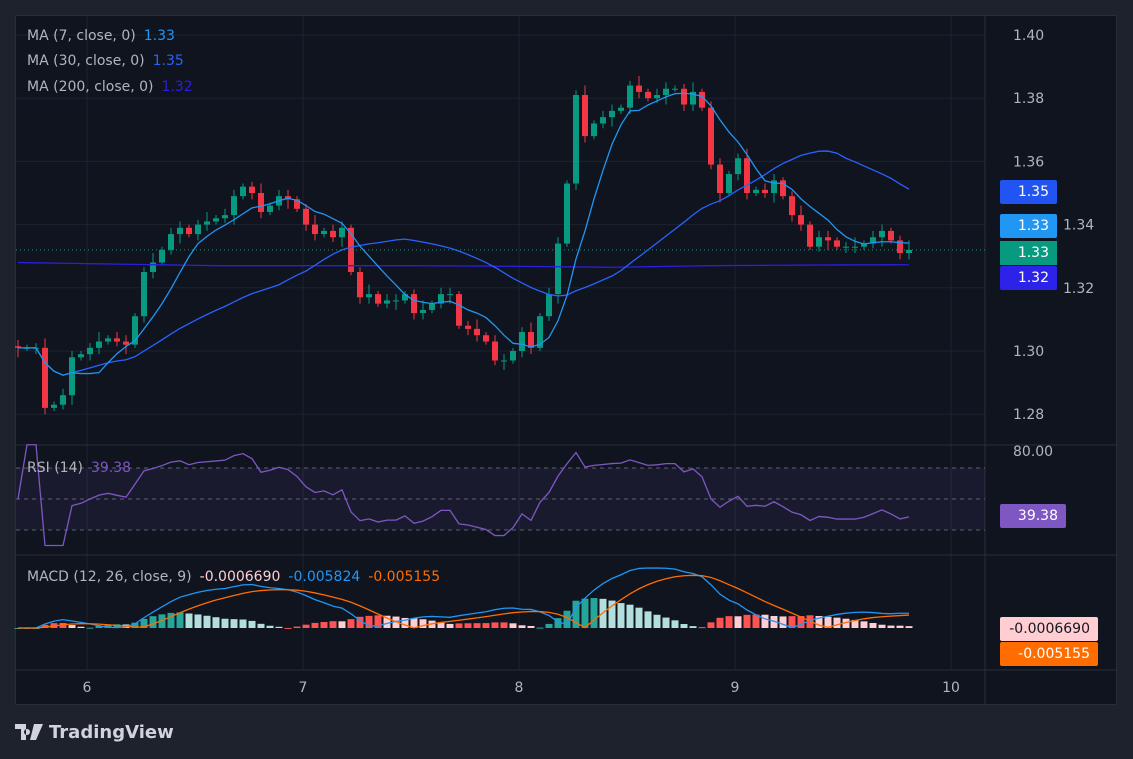  I want to click on price-tag-ma7: 1.33, so click(1028, 226).